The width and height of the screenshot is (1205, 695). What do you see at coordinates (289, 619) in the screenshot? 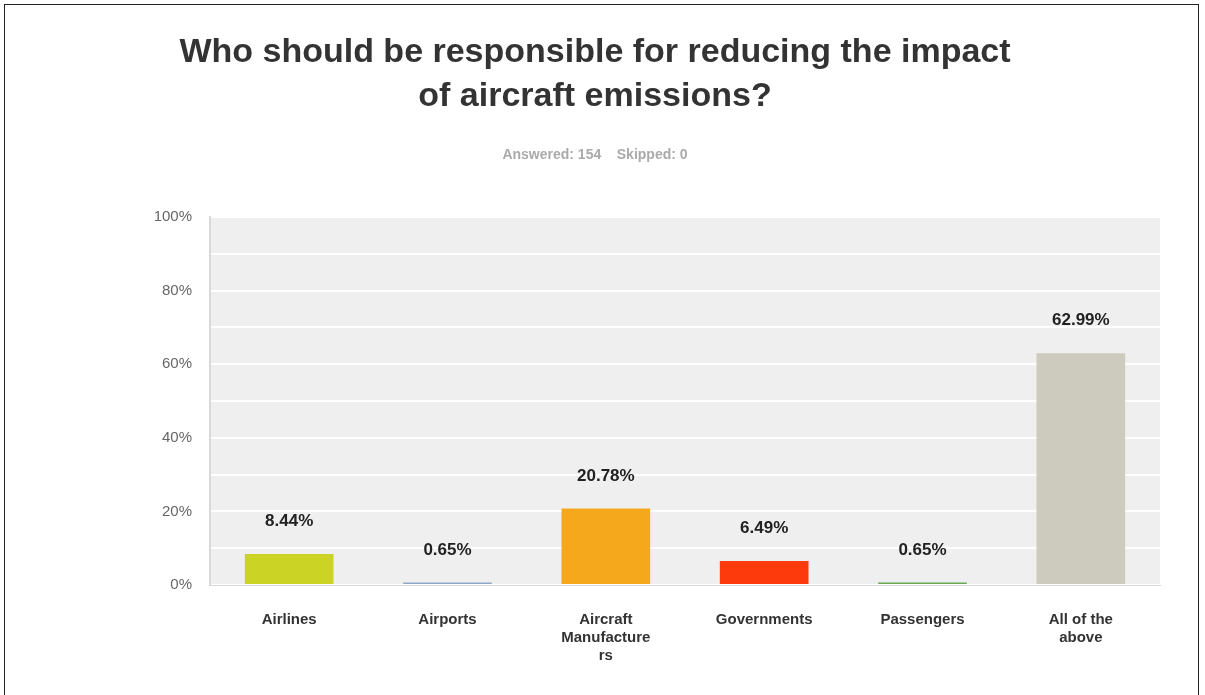
I see `x-tick-label: Airlines` at bounding box center [289, 619].